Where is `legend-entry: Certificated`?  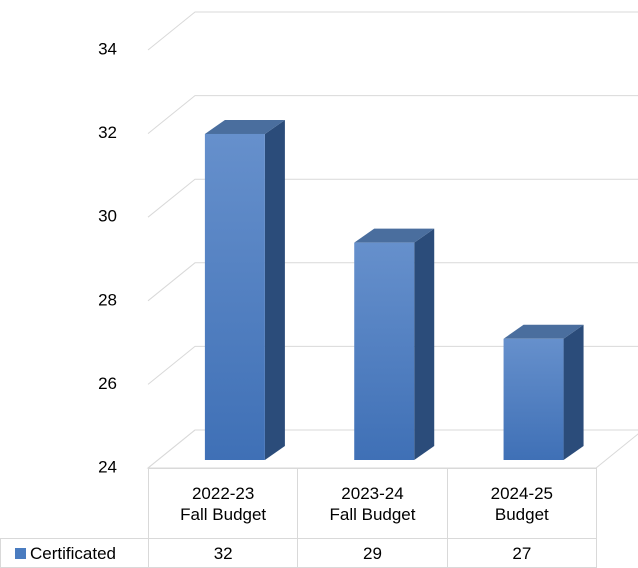 legend-entry: Certificated is located at coordinates (74, 553).